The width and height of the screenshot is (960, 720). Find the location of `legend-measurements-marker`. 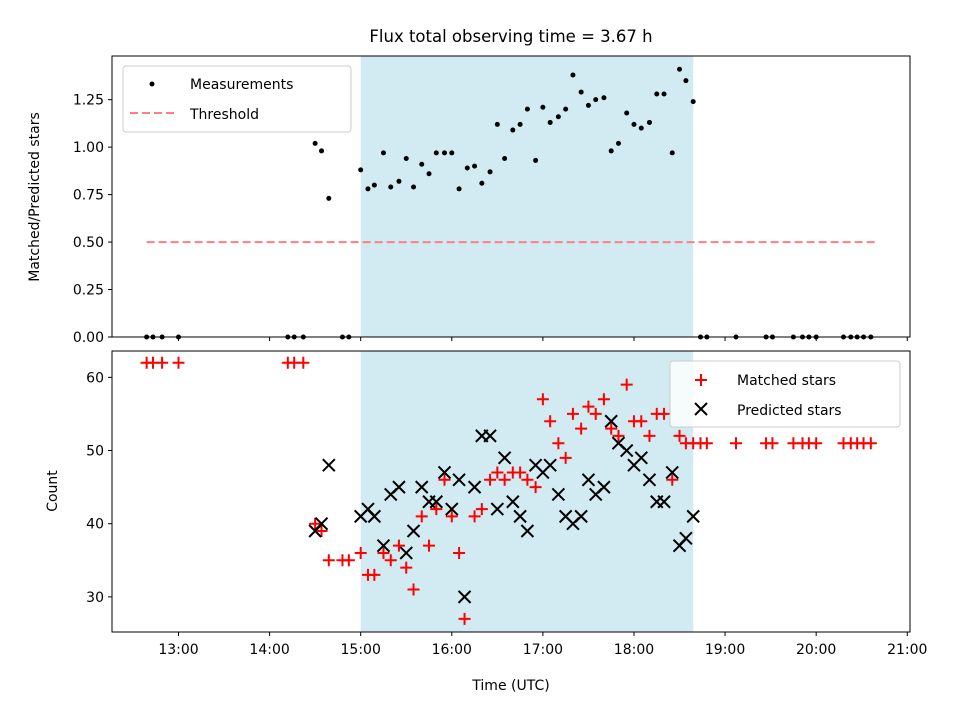

legend-measurements-marker is located at coordinates (152, 84).